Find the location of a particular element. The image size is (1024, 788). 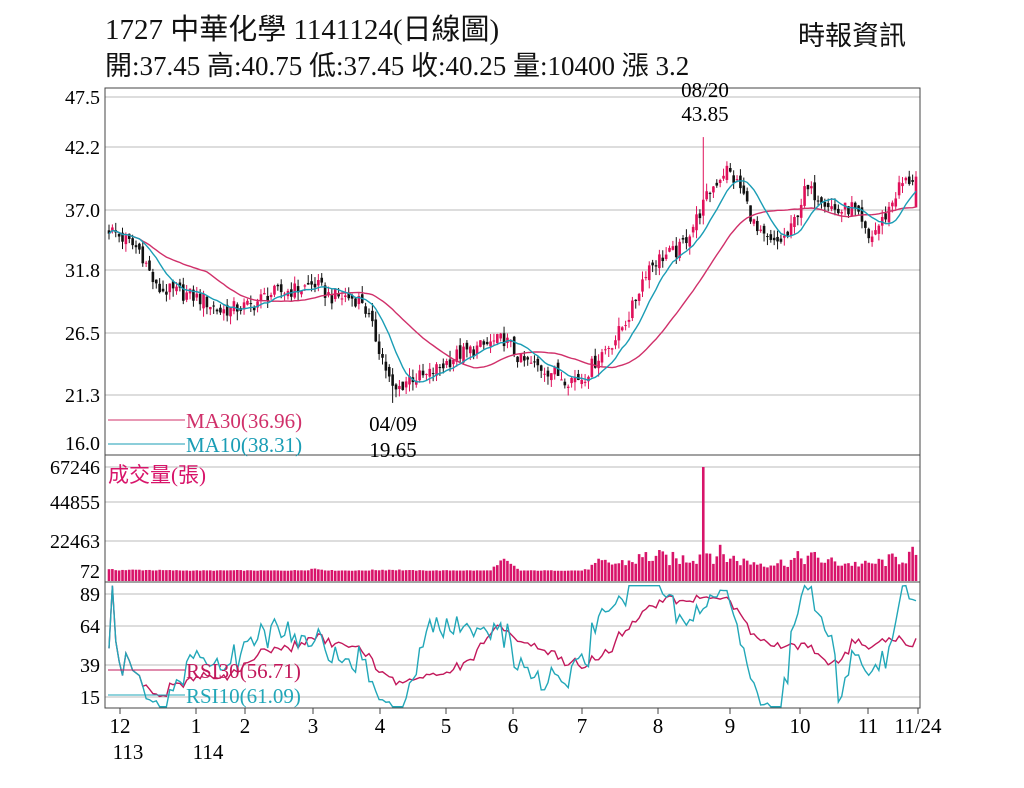

rsi30-legend: RSI30(56.71) is located at coordinates (243, 671).